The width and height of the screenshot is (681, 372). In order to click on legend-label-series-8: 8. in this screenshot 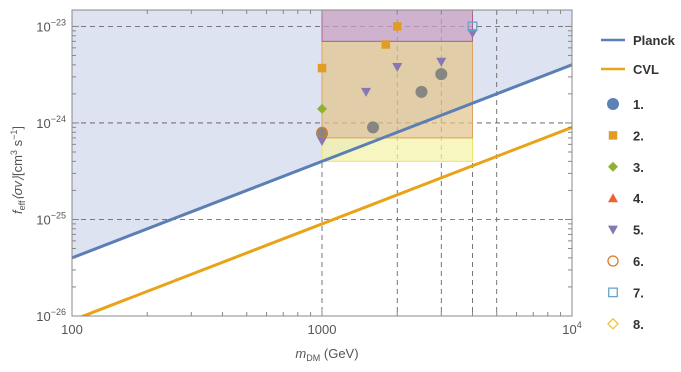, I will do `click(638, 324)`.